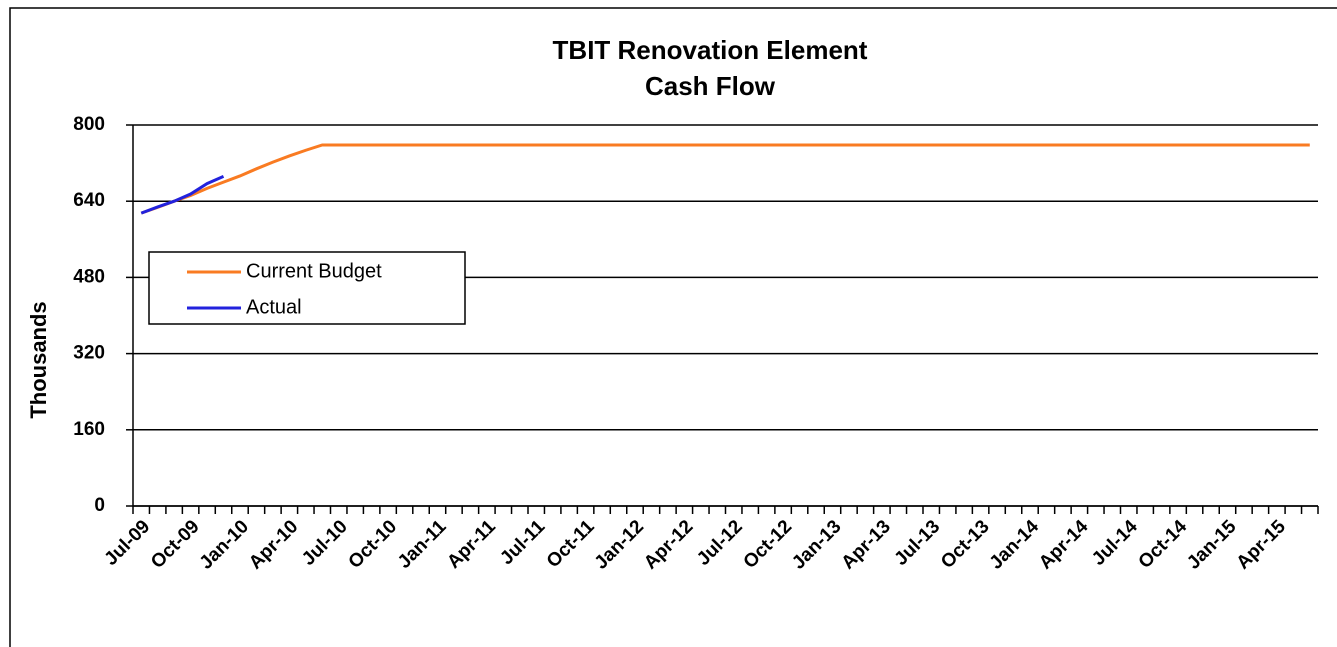 This screenshot has width=1337, height=647. I want to click on legend-label: Actual, so click(274, 307).